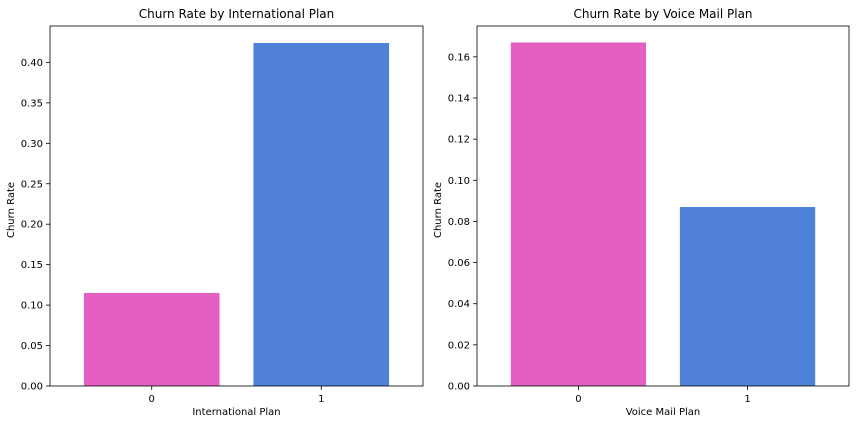  I want to click on y-tick-label: 0.14, so click(459, 99).